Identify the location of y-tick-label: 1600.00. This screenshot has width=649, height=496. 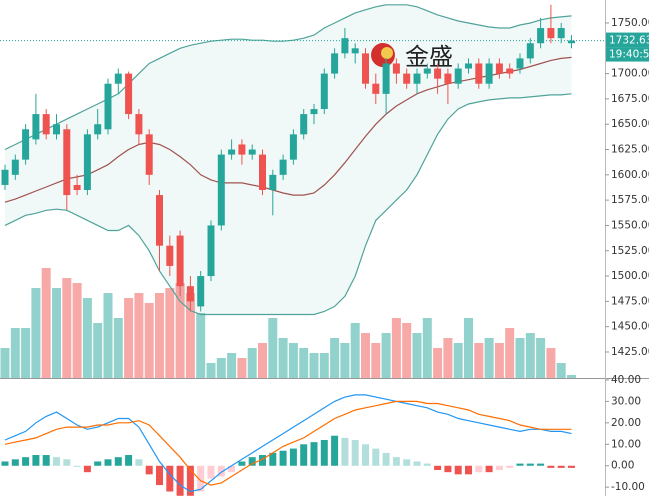
(630, 175).